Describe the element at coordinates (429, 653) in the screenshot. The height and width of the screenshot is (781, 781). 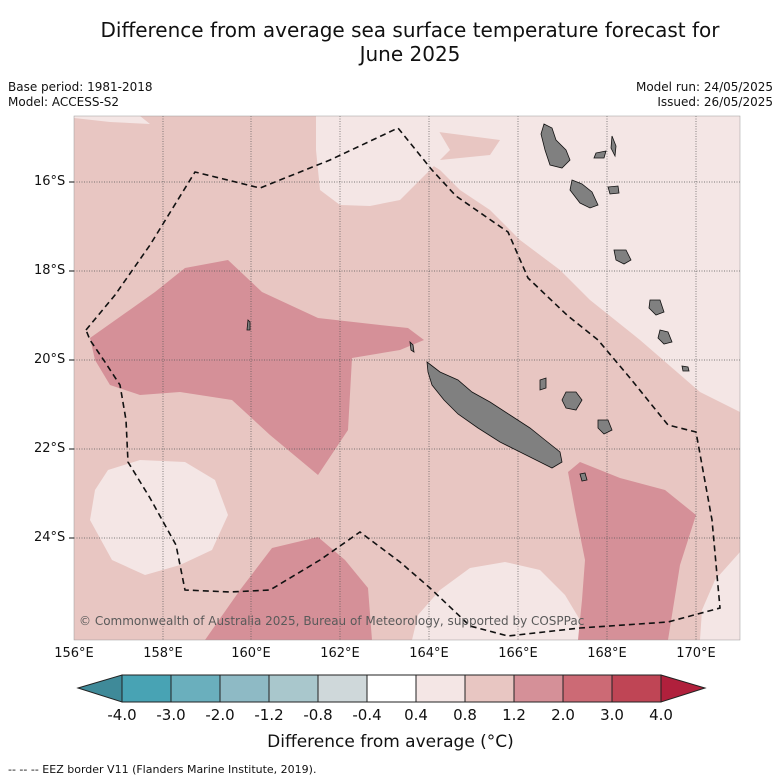
I see `lon-label-164e: 164°E` at that location.